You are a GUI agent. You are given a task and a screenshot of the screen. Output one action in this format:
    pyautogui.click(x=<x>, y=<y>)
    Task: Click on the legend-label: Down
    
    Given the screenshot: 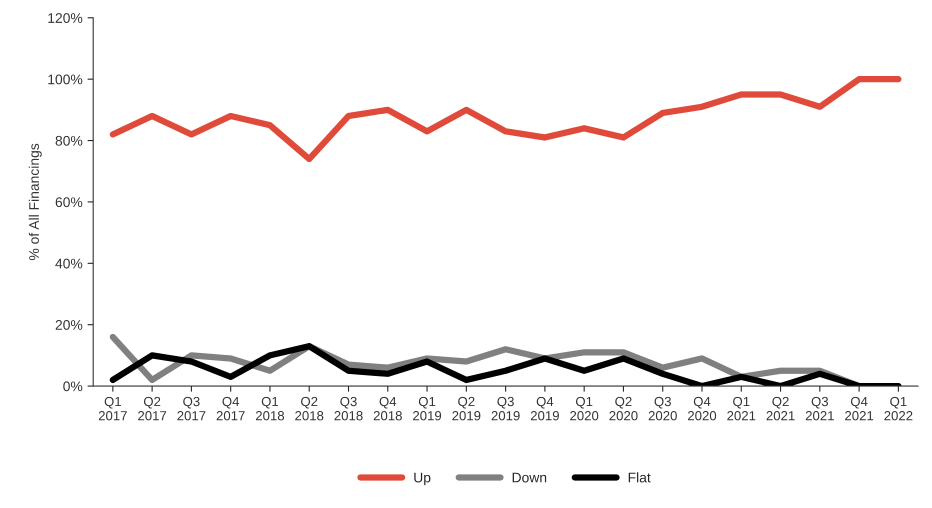 What is the action you would take?
    pyautogui.click(x=529, y=477)
    